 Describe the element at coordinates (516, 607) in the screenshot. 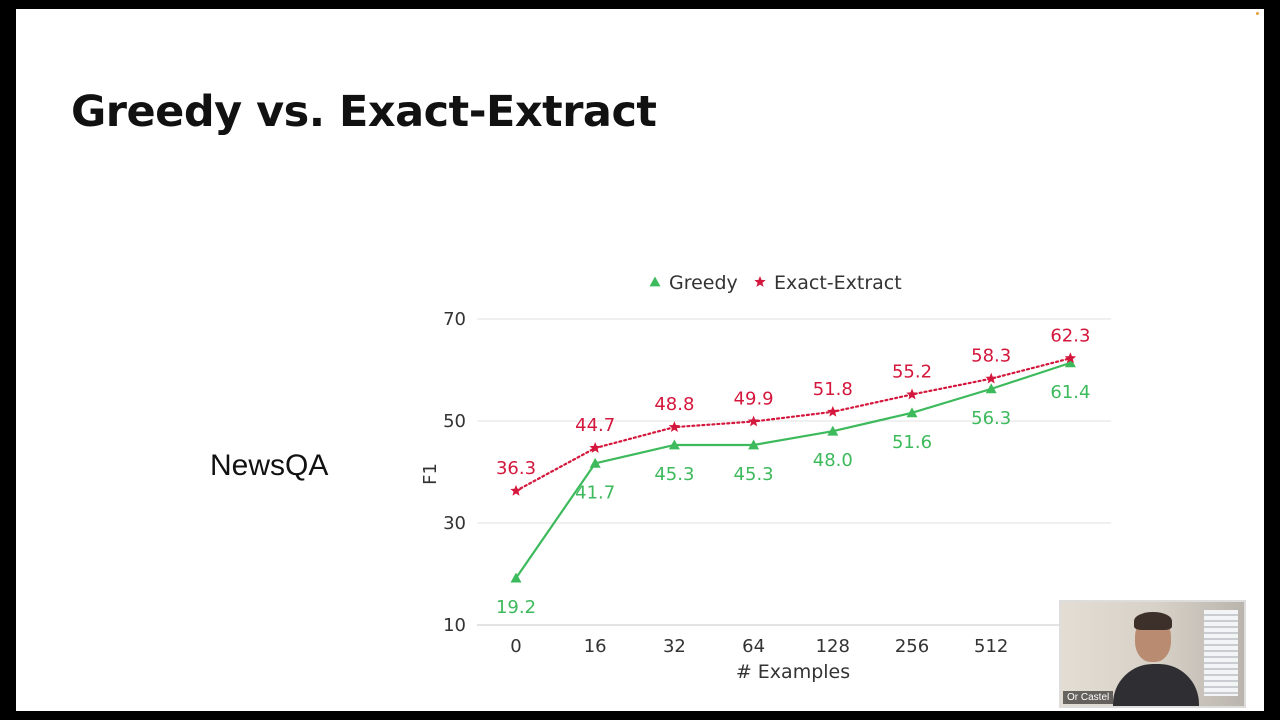

I see `data-label: 19.2` at that location.